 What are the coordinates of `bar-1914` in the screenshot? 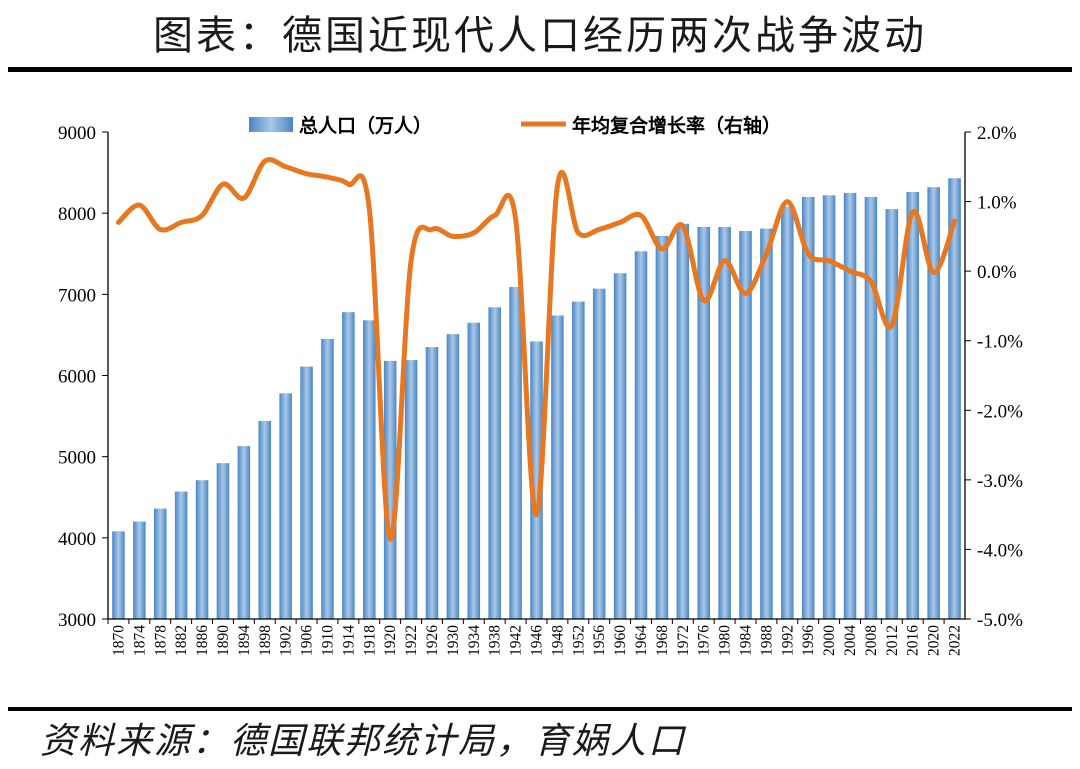 It's located at (348, 465).